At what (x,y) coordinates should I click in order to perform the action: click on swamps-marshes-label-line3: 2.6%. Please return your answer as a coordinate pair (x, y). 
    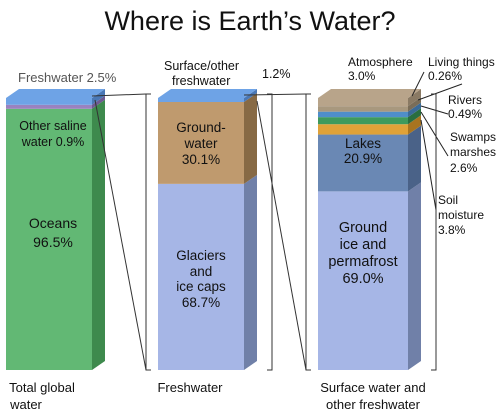
    Looking at the image, I should click on (464, 168).